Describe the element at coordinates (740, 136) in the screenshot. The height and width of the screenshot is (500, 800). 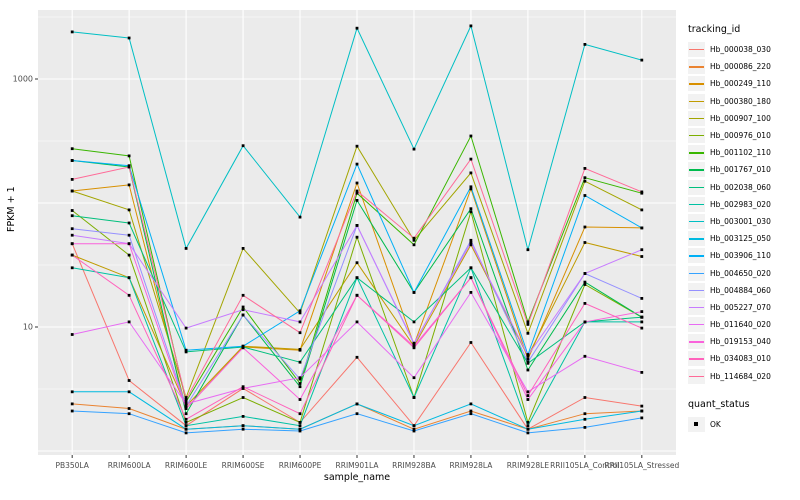
I see `legend-item-label: Hb_000976_010` at that location.